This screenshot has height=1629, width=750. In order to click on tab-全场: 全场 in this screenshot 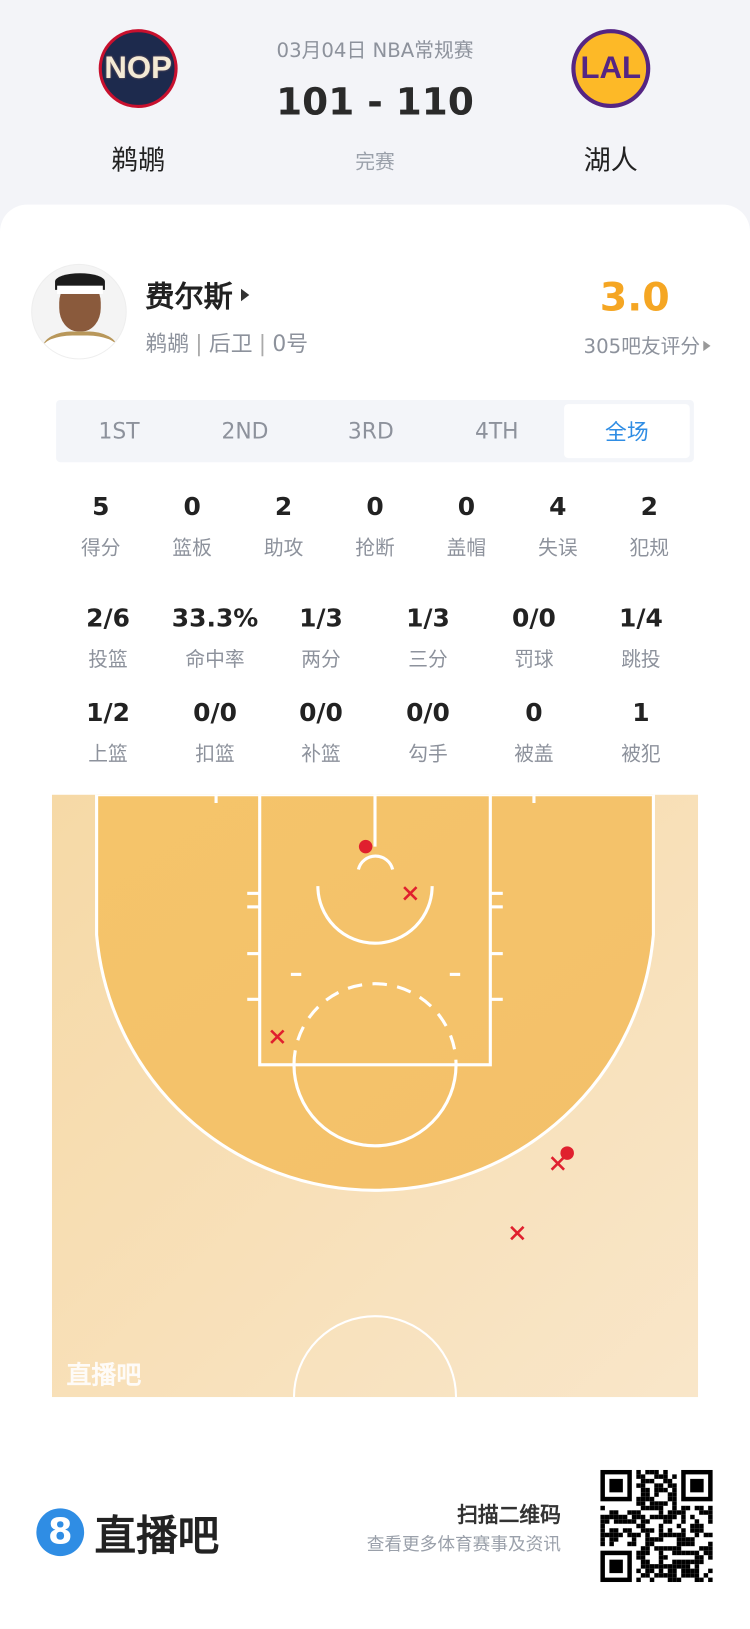, I will do `click(626, 431)`.